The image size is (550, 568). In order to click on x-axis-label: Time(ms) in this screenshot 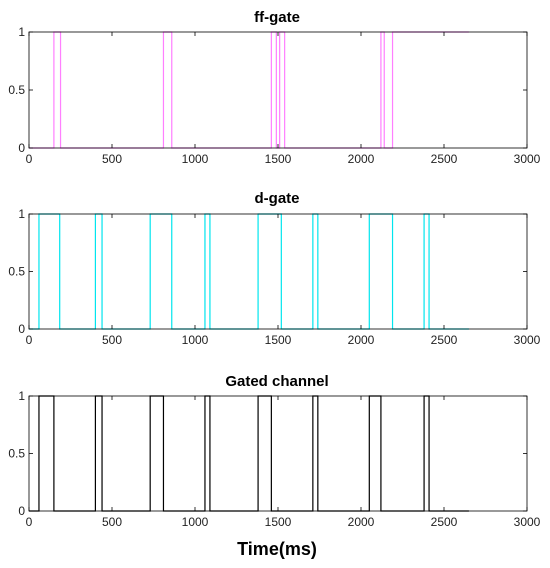, I will do `click(277, 549)`.